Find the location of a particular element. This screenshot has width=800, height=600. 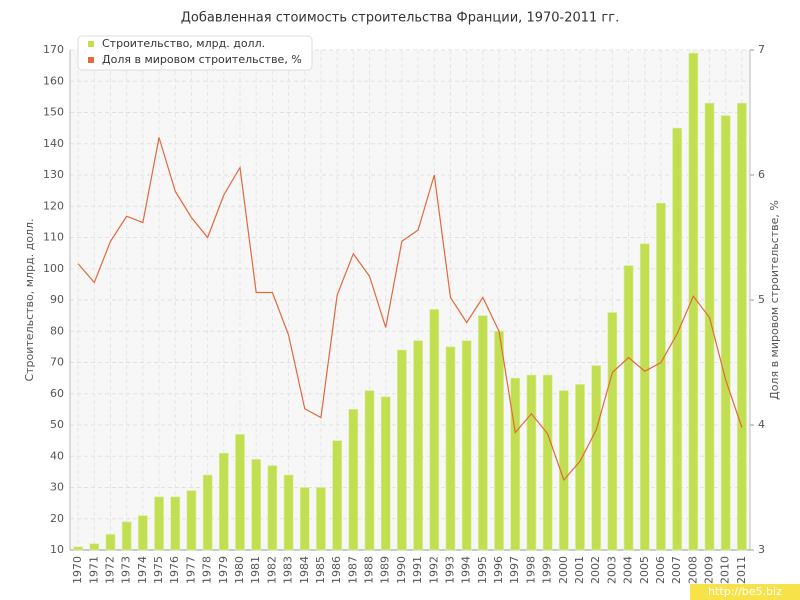

x-tick-label: 1999 is located at coordinates (547, 570).